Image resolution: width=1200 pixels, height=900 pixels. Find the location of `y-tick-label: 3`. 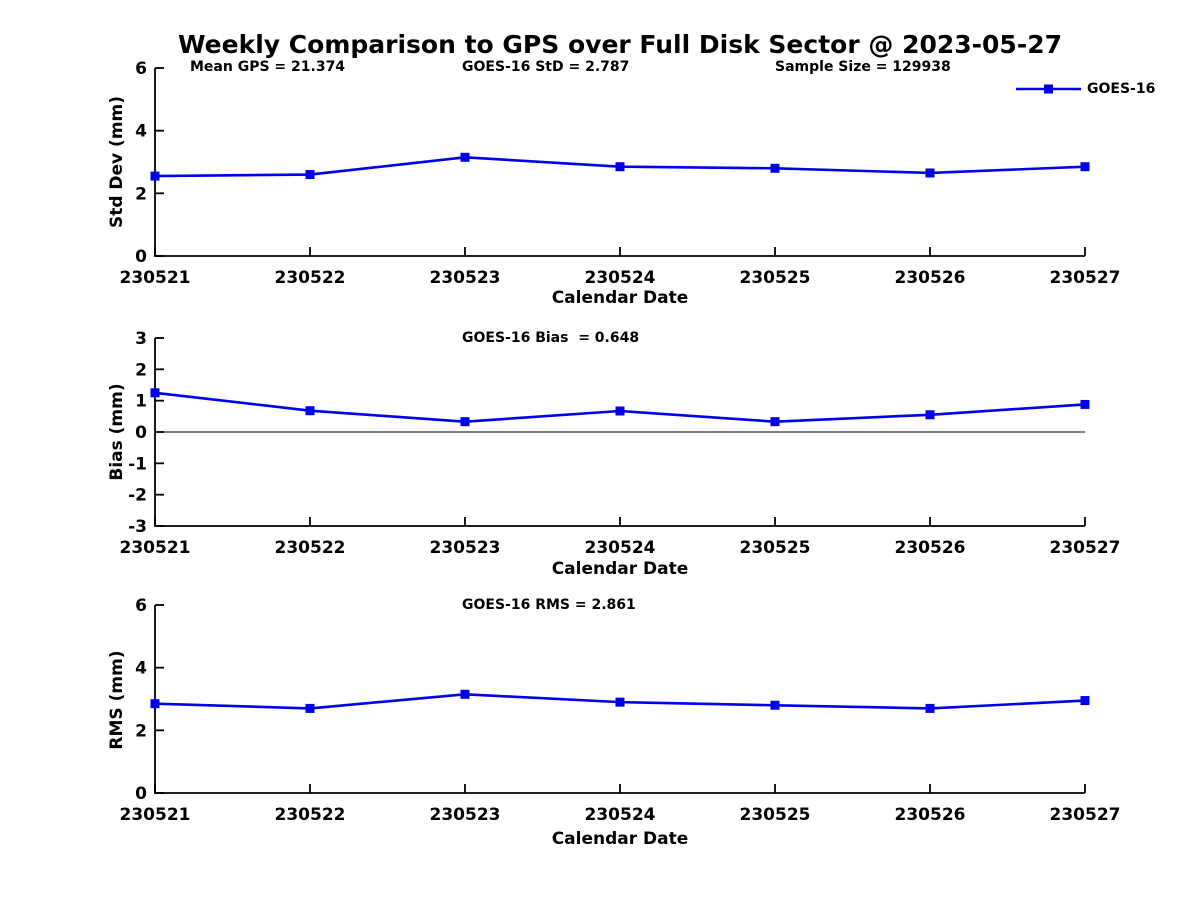

y-tick-label: 3 is located at coordinates (141, 339).